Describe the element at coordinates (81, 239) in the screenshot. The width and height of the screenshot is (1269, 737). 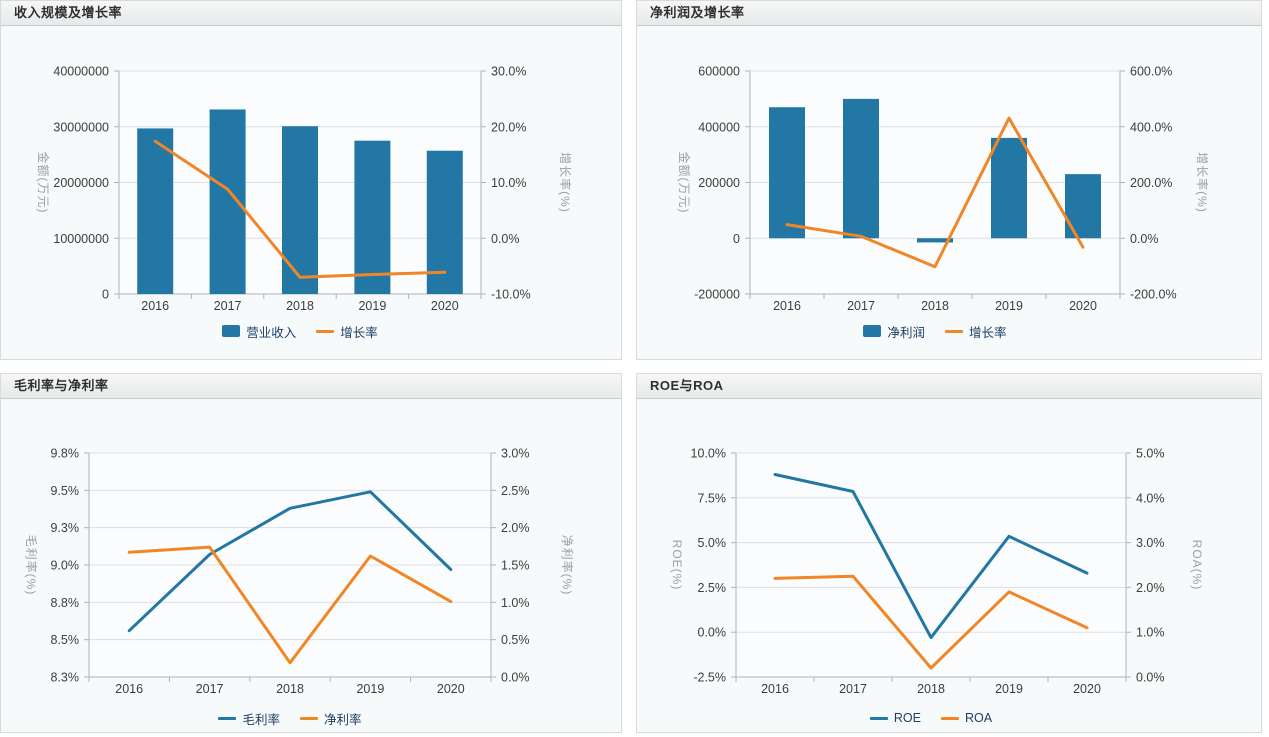
I see `left-axis-tick-label: 10000000` at that location.